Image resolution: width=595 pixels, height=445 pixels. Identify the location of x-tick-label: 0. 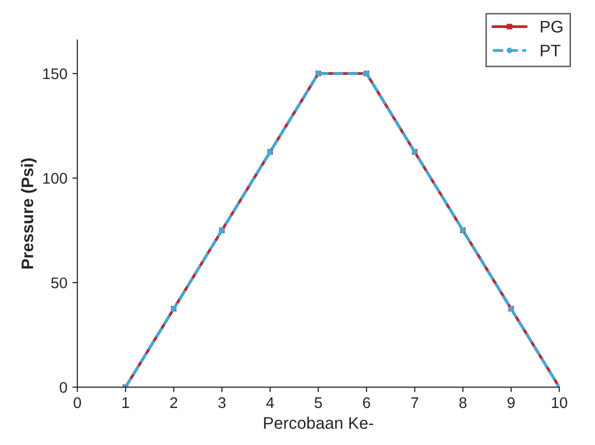
(77, 402).